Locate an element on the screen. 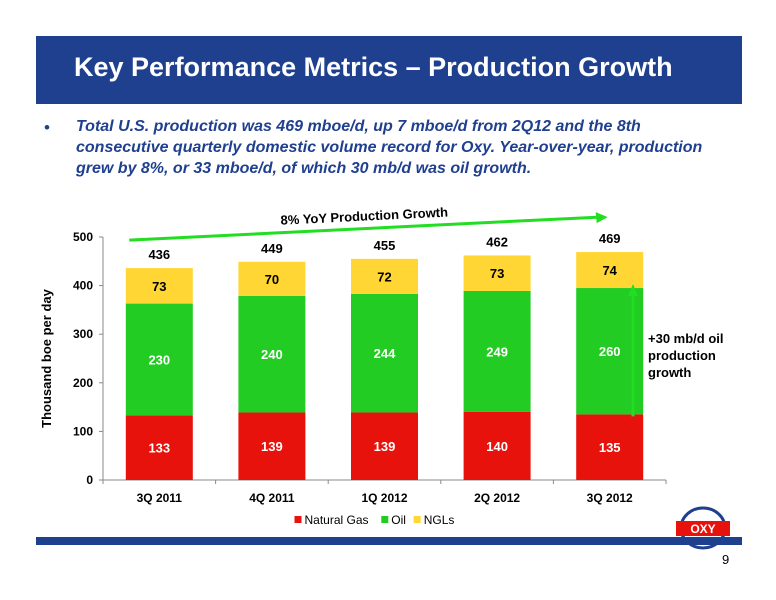  legend-label: Oil is located at coordinates (398, 520).